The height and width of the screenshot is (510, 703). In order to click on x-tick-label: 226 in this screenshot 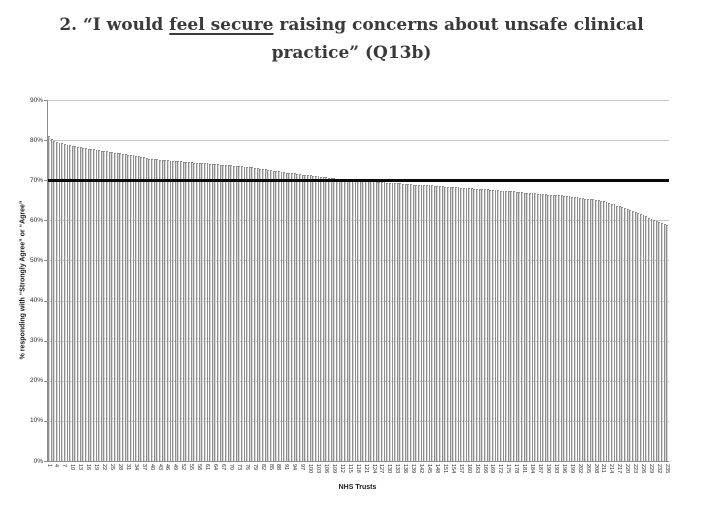, I will do `click(643, 469)`.